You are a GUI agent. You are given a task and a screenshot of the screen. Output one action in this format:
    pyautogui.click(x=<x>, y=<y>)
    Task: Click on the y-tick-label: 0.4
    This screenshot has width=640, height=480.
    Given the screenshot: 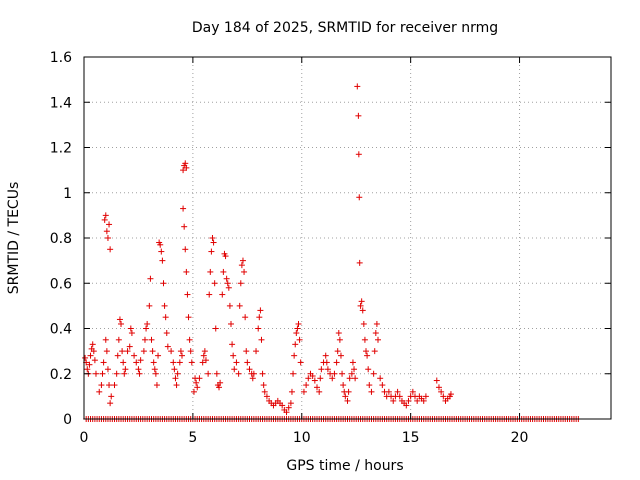 What is the action you would take?
    pyautogui.click(x=61, y=330)
    